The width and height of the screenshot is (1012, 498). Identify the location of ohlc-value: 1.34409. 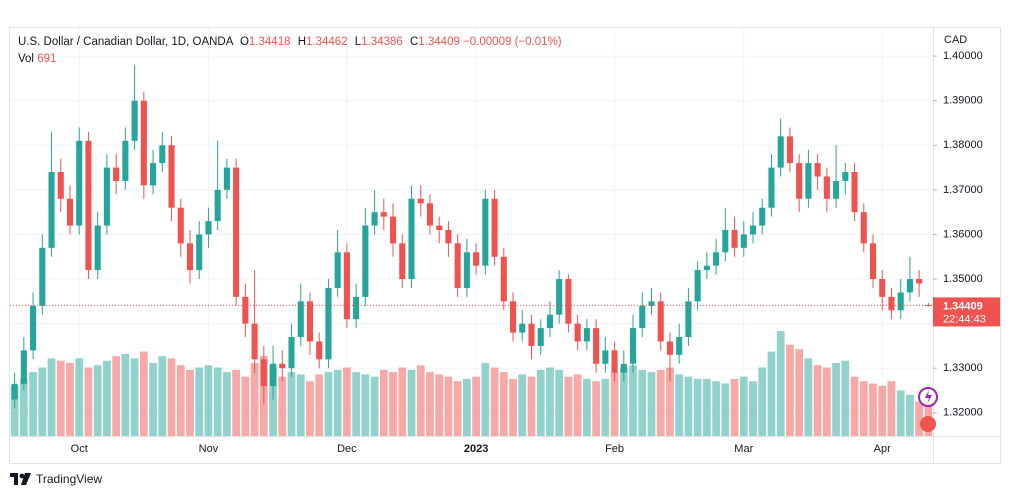
(439, 42).